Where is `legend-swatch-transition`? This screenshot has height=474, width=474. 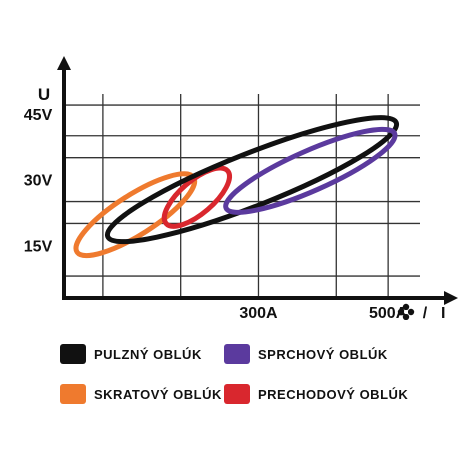
legend-swatch-transition is located at coordinates (237, 394).